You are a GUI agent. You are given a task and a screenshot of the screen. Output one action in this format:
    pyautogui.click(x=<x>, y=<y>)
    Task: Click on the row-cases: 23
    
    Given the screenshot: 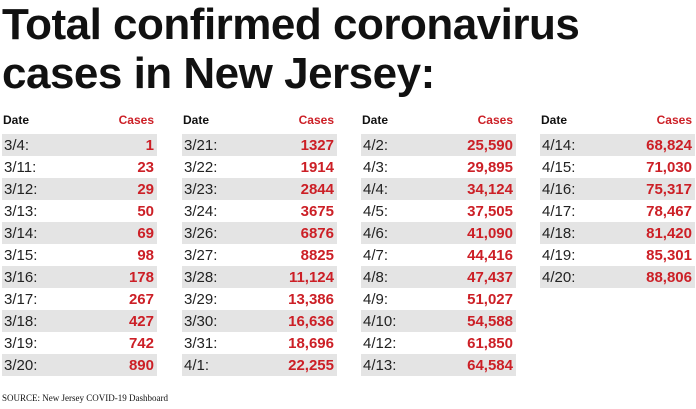 What is the action you would take?
    pyautogui.click(x=145, y=167)
    